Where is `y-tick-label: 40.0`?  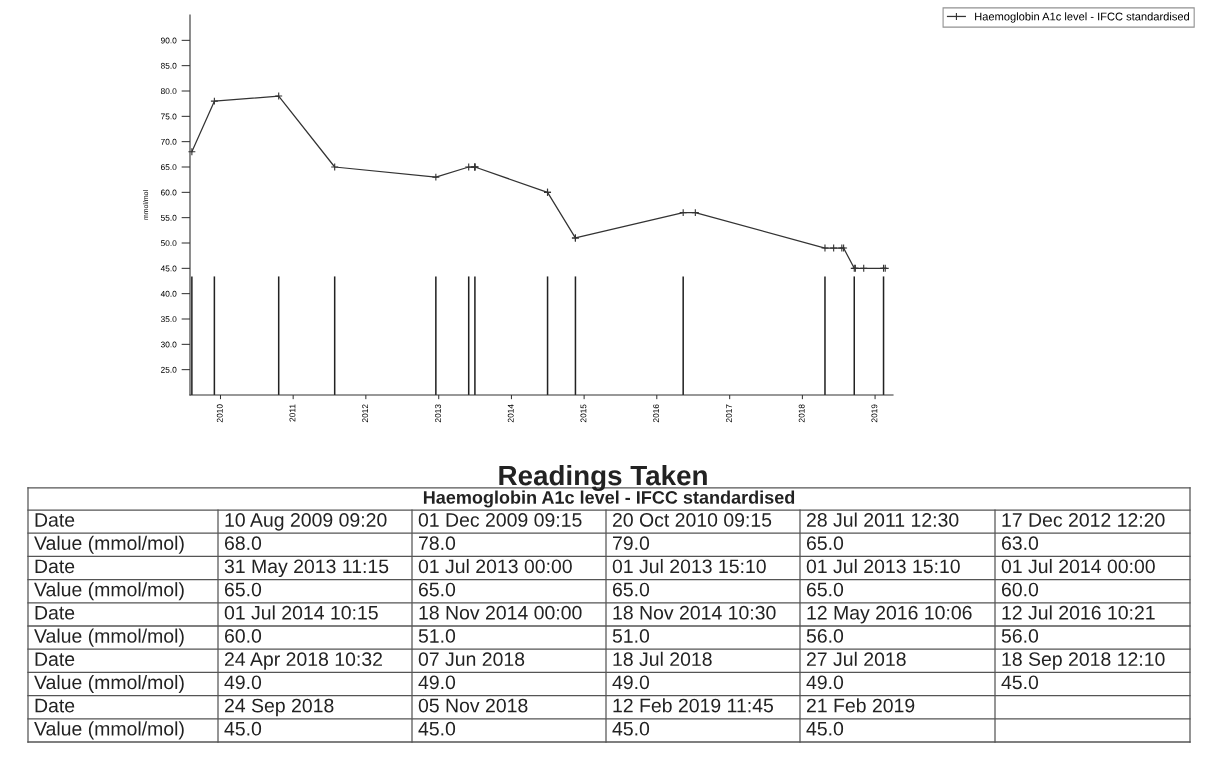
y-tick-label: 40.0 is located at coordinates (168, 293).